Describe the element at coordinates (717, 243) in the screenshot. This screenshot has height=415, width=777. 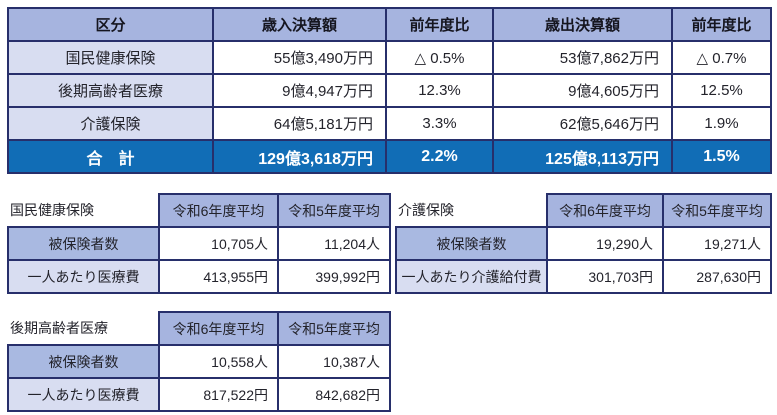
I see `r5-value: 19,271人` at that location.